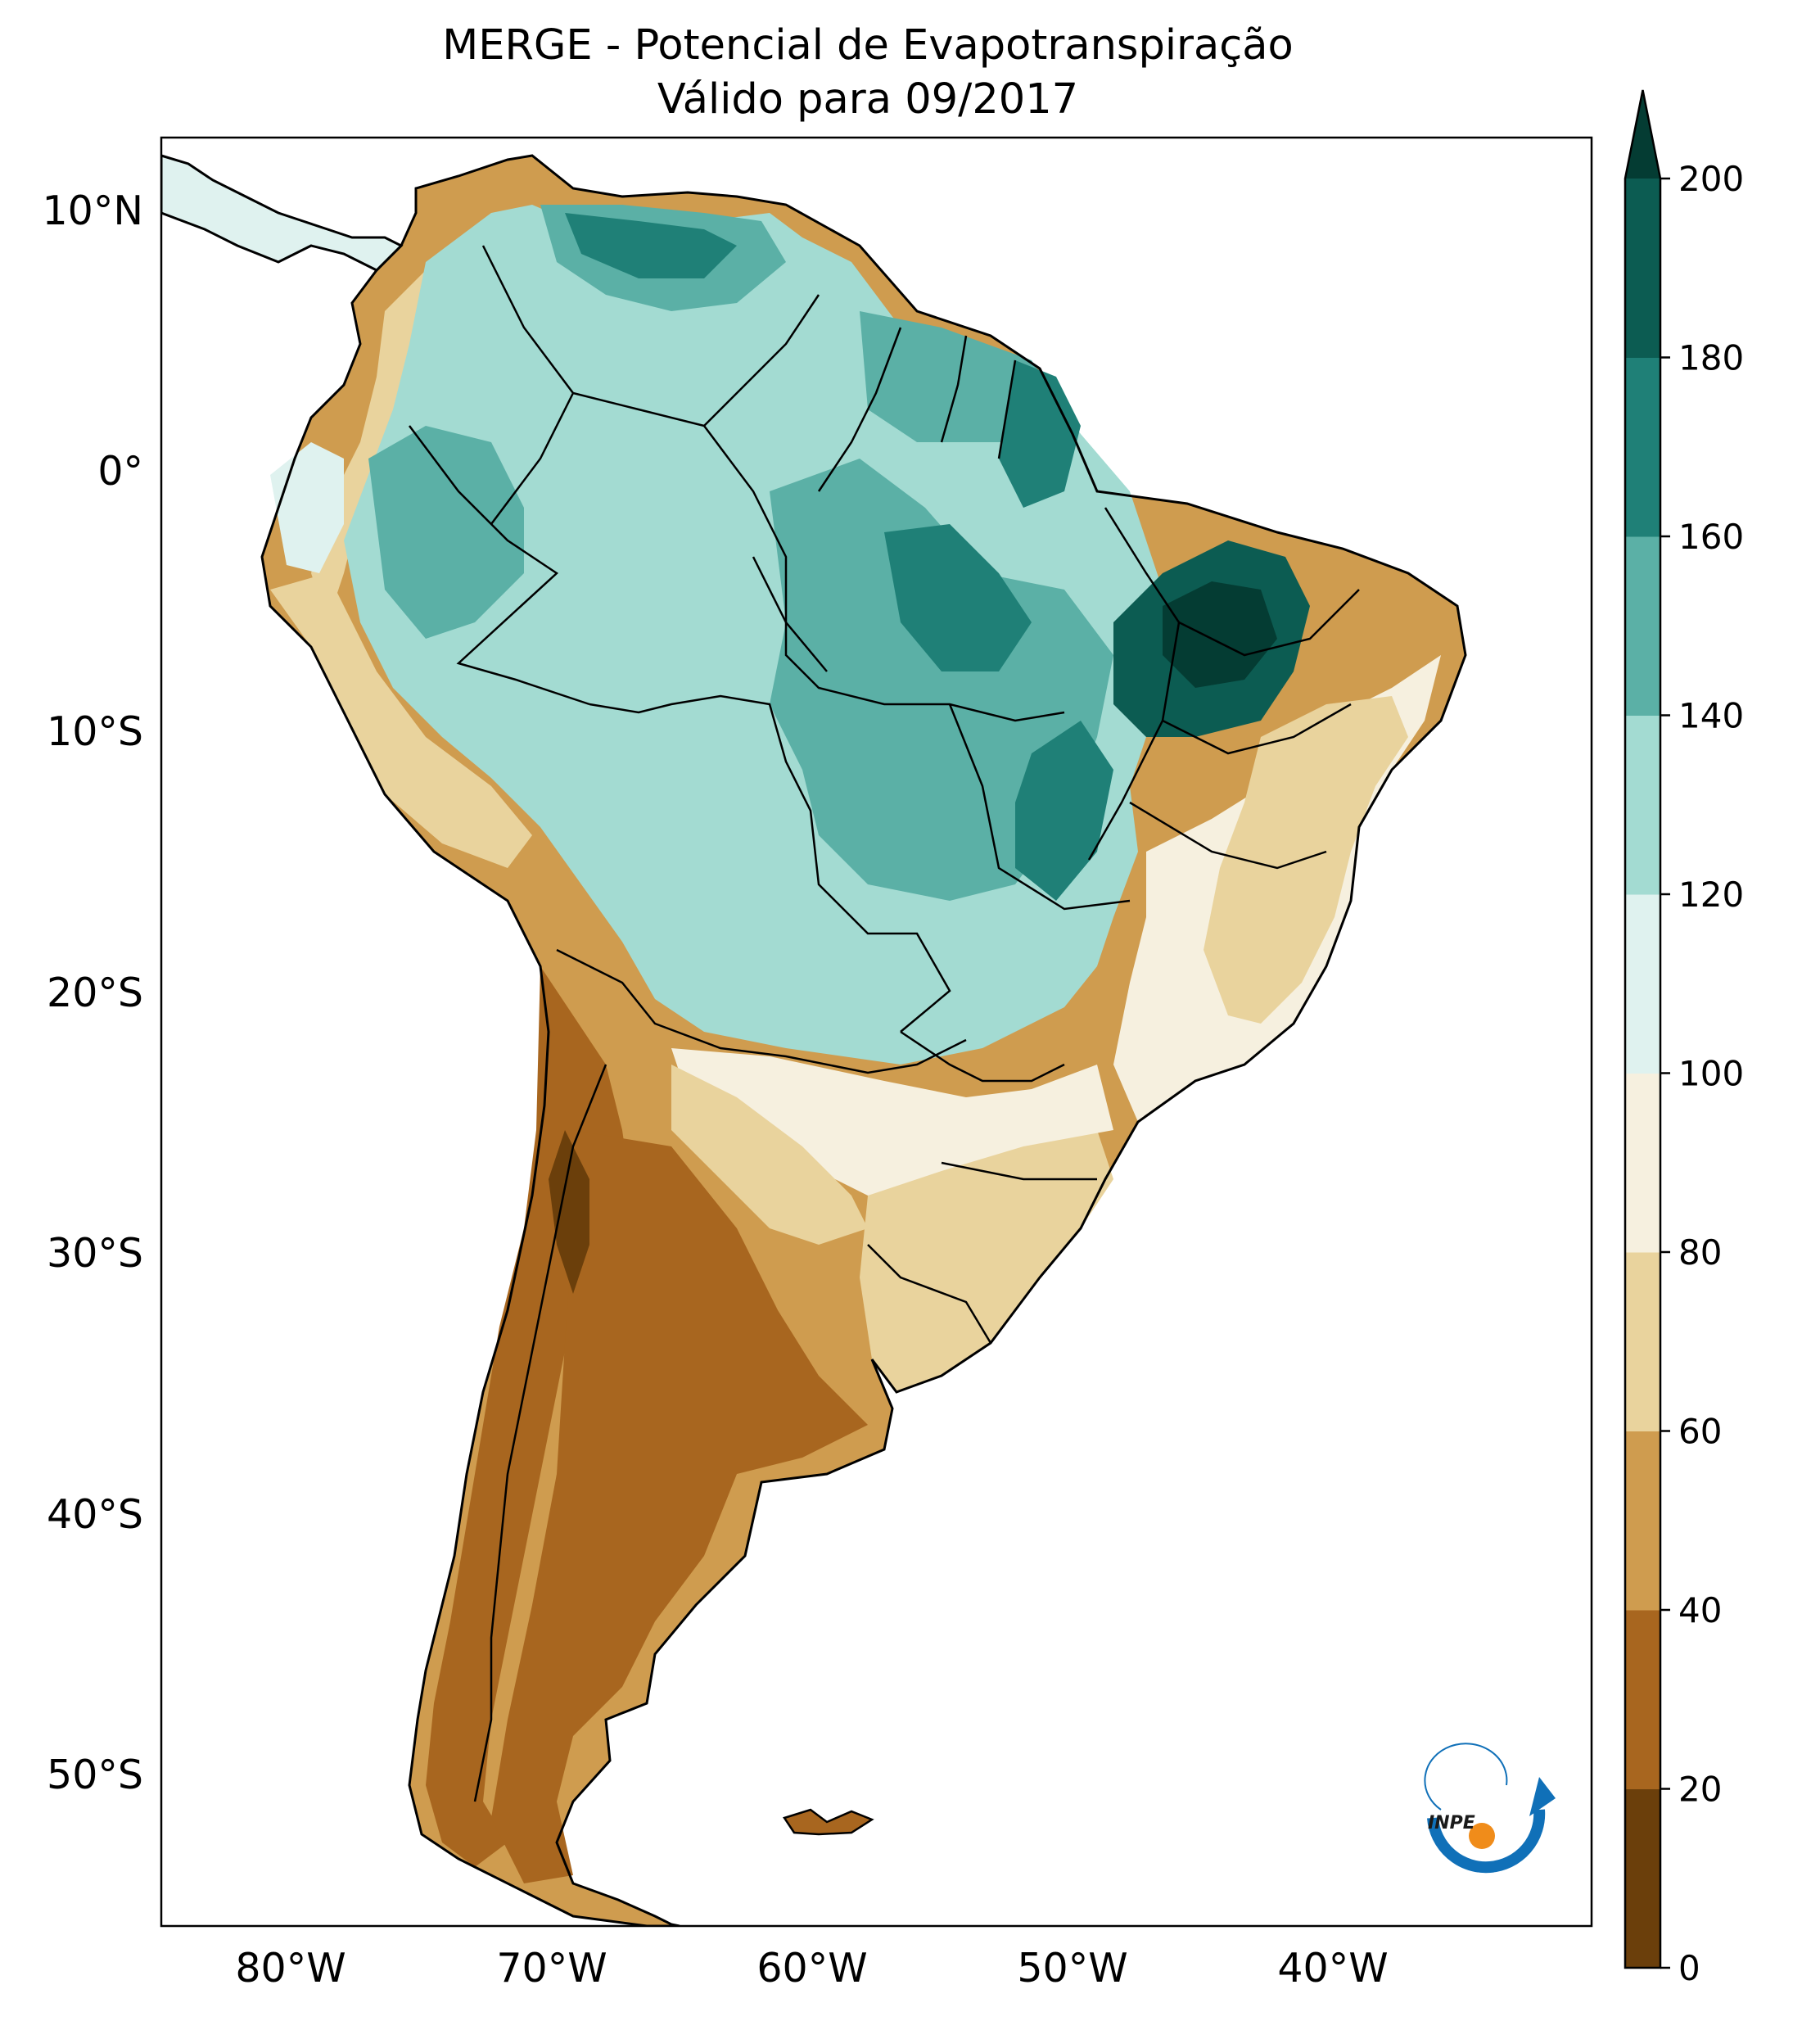 The width and height of the screenshot is (1820, 2030). What do you see at coordinates (1711, 358) in the screenshot?
I see `colorbar-tick-label: 180` at bounding box center [1711, 358].